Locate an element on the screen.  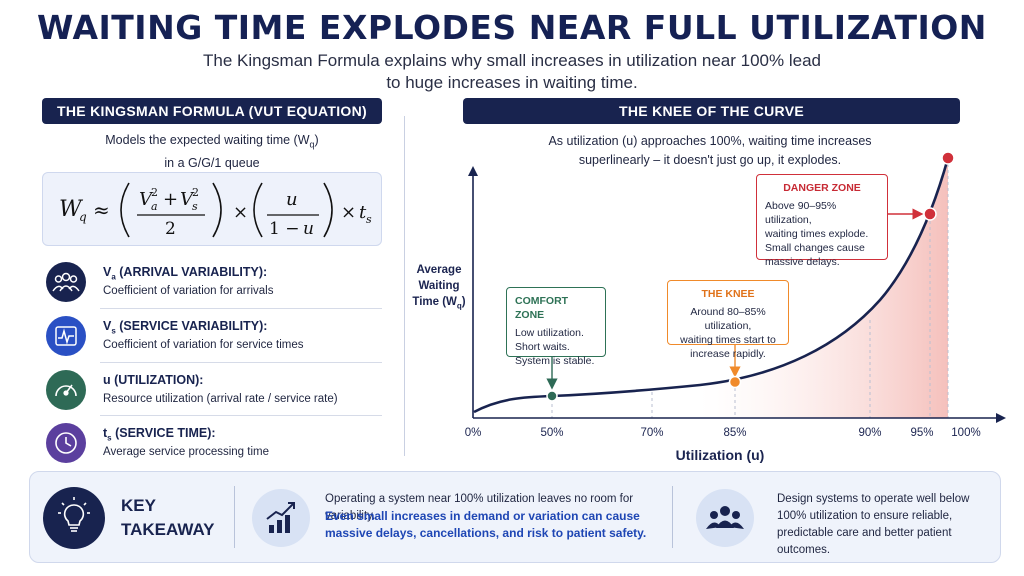
comfort-zone-title: COMFORT ZONE is located at coordinates (542, 308).